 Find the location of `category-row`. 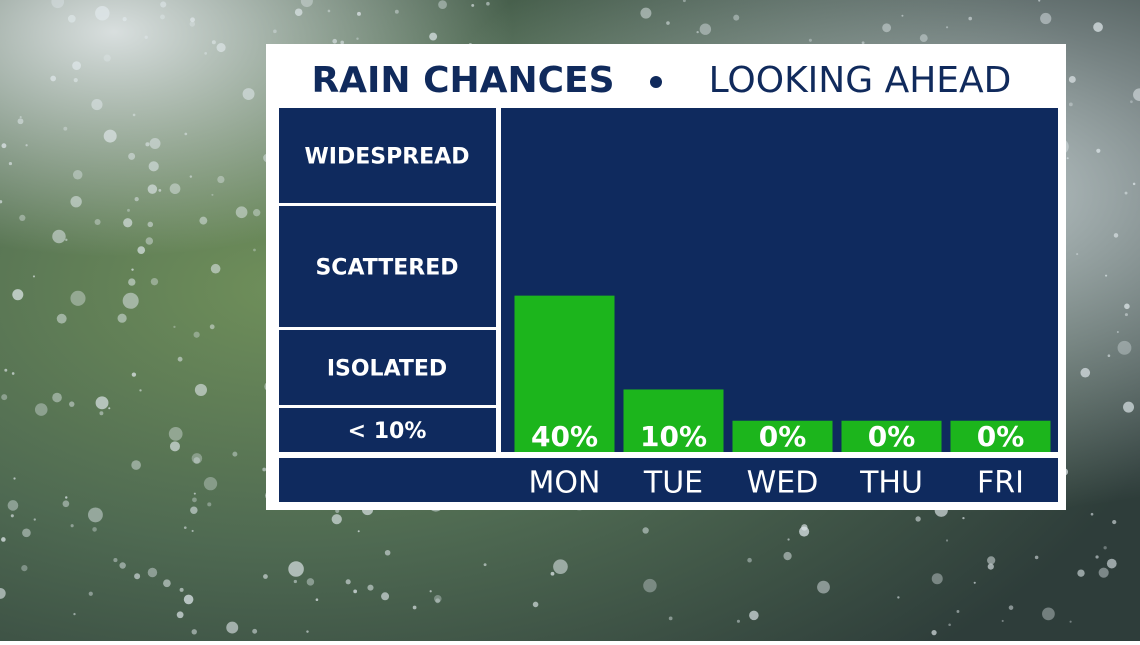

category-row is located at coordinates (668, 480).